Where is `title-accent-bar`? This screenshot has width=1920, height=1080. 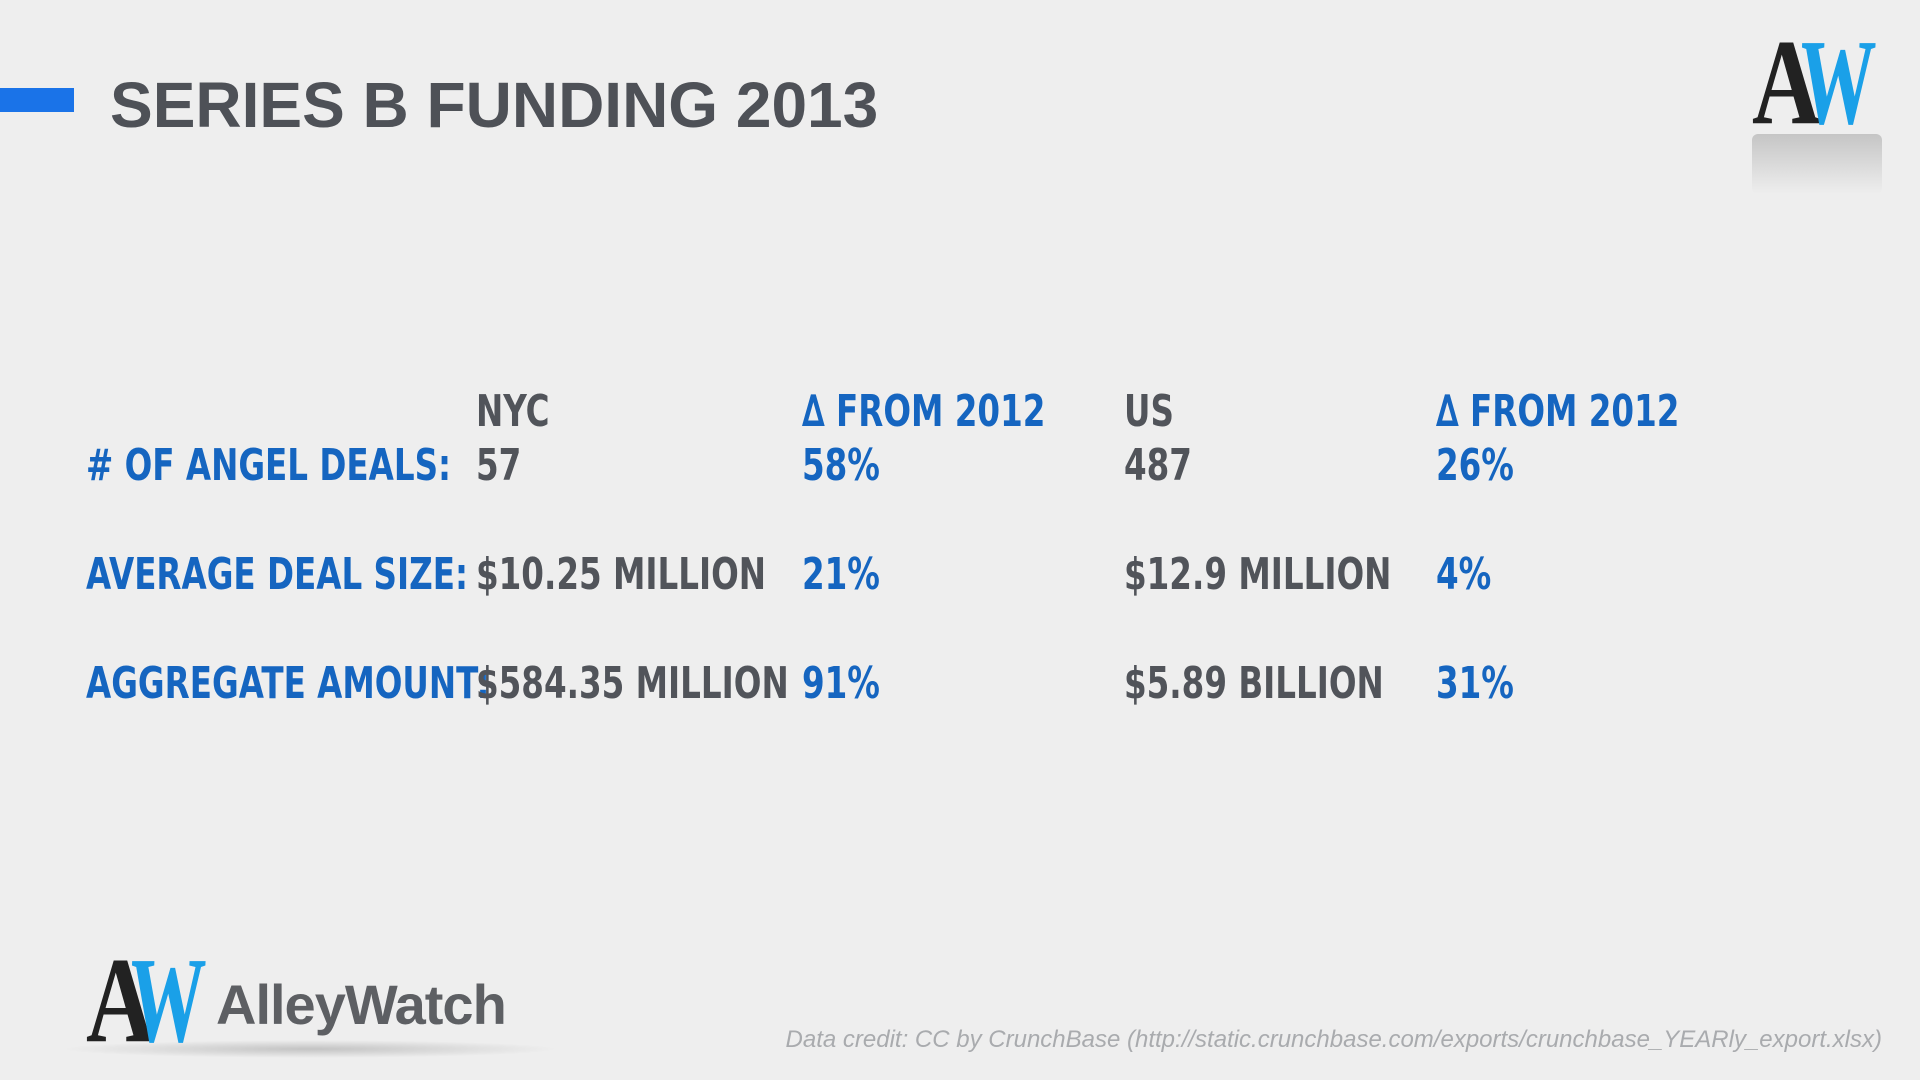
title-accent-bar is located at coordinates (37, 100).